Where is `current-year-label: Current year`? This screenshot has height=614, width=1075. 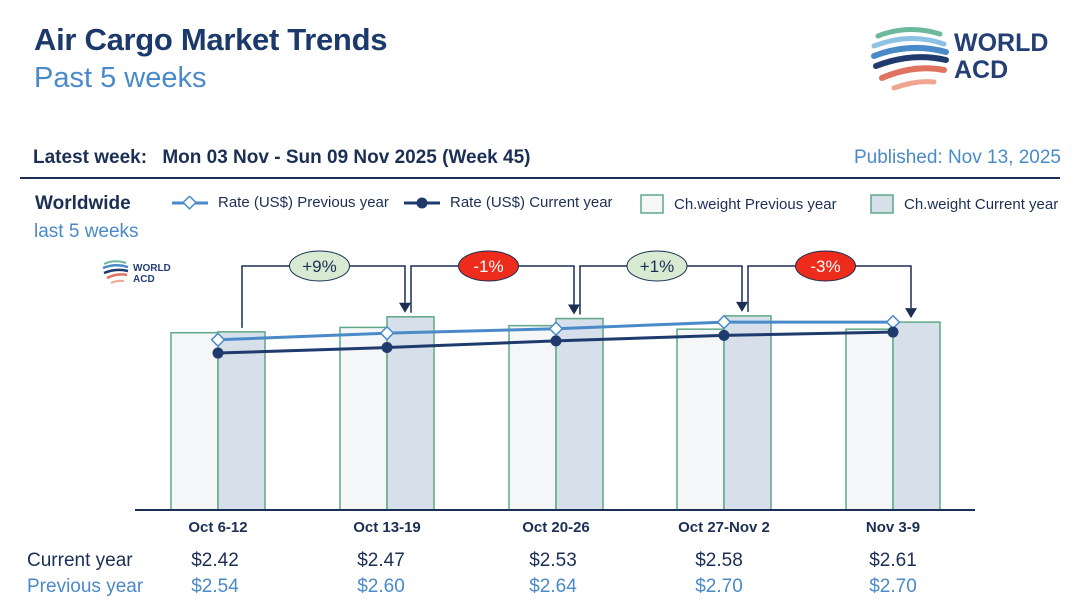 current-year-label: Current year is located at coordinates (80, 560).